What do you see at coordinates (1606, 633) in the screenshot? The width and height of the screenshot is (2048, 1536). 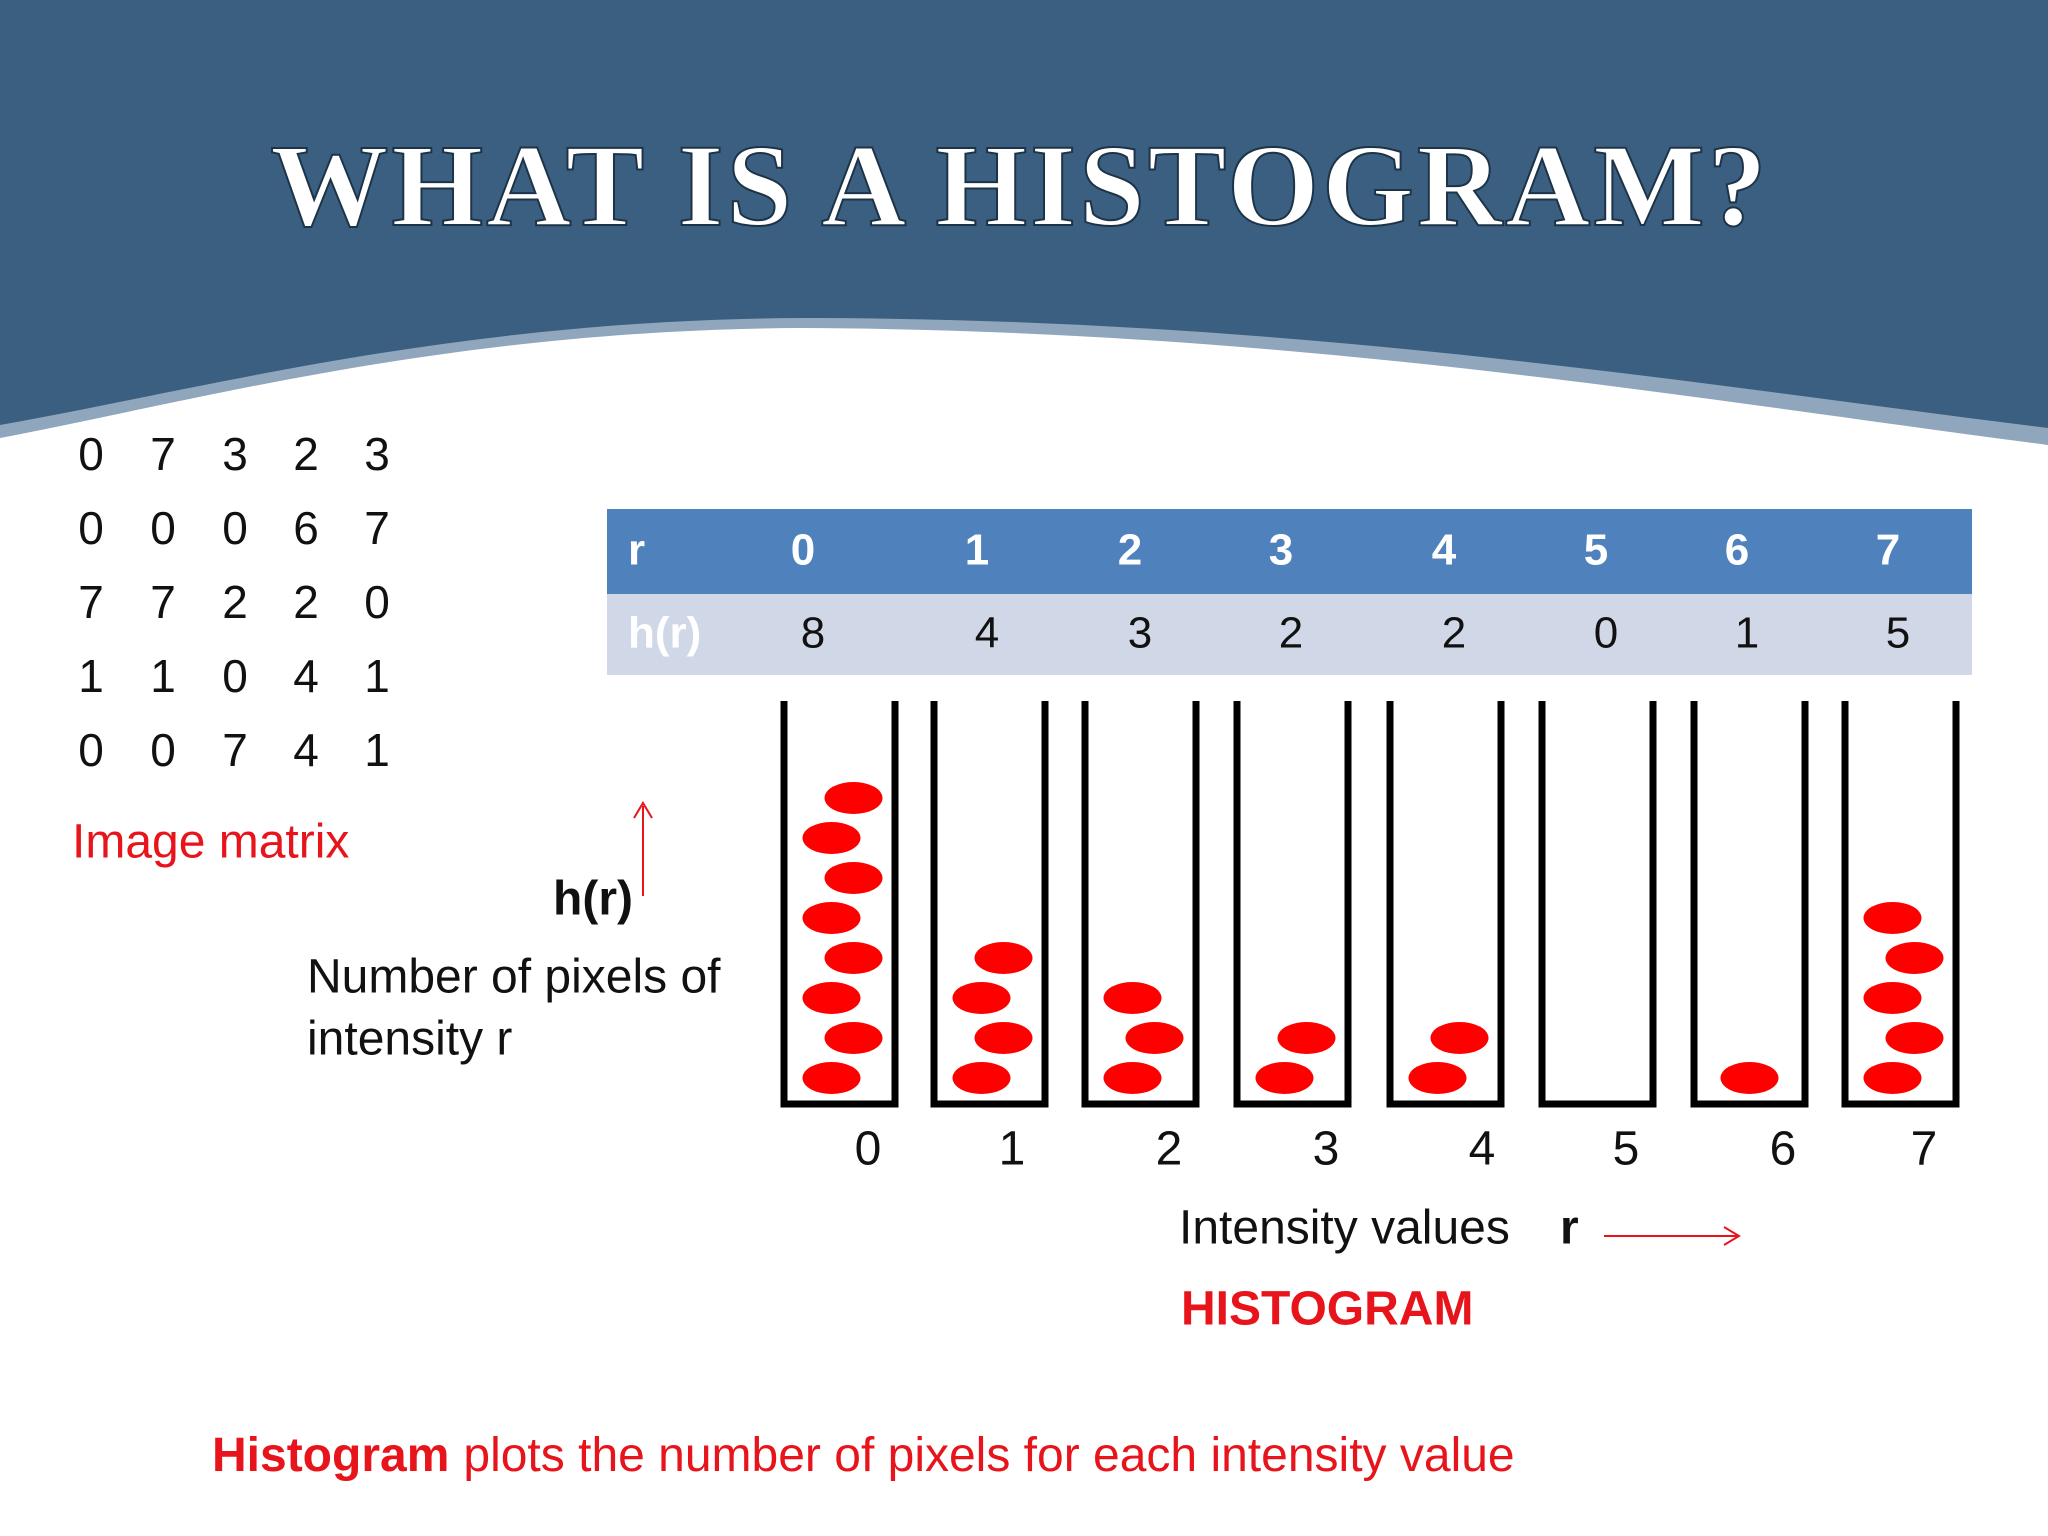 I see `table-count: 0` at bounding box center [1606, 633].